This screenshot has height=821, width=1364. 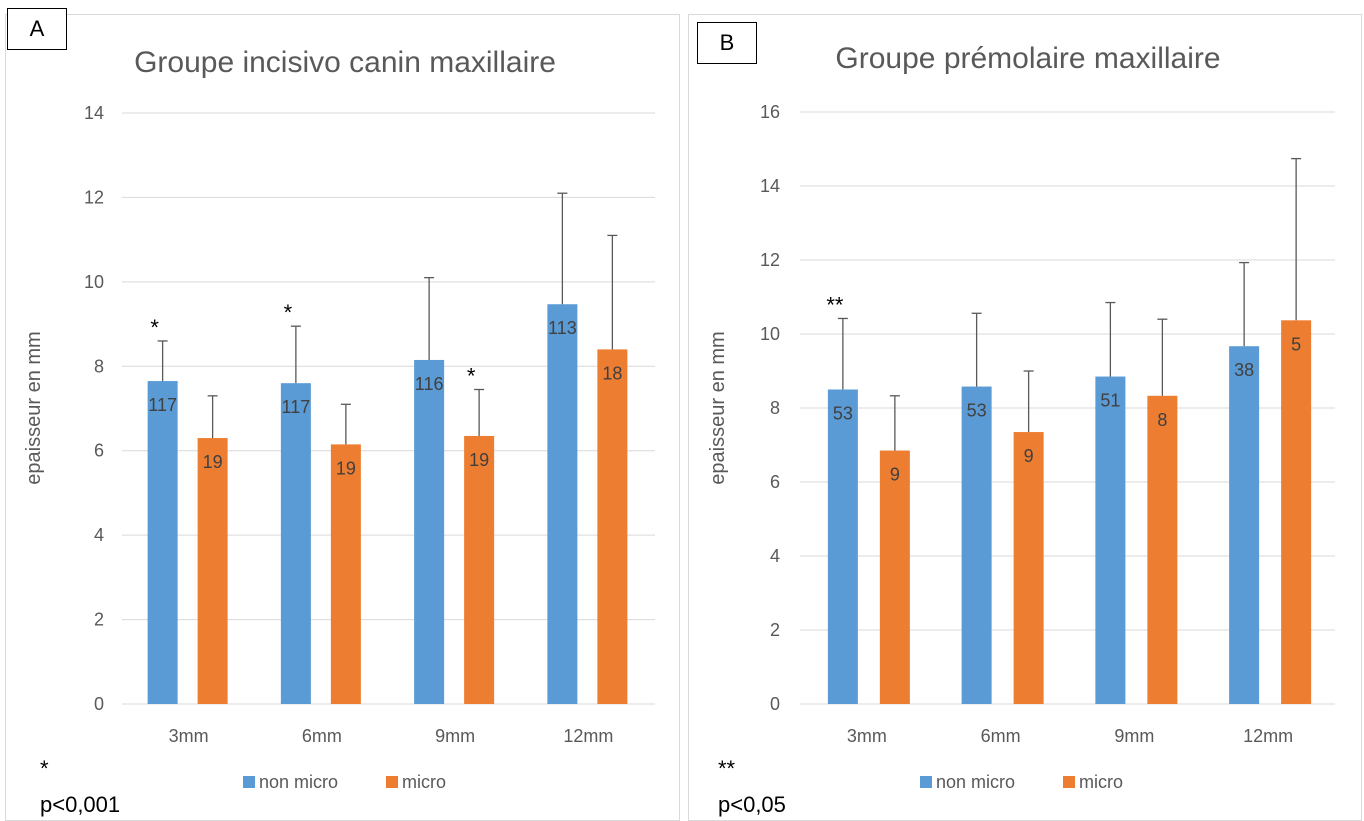 I want to click on footnote-mark: *, so click(x=44, y=768).